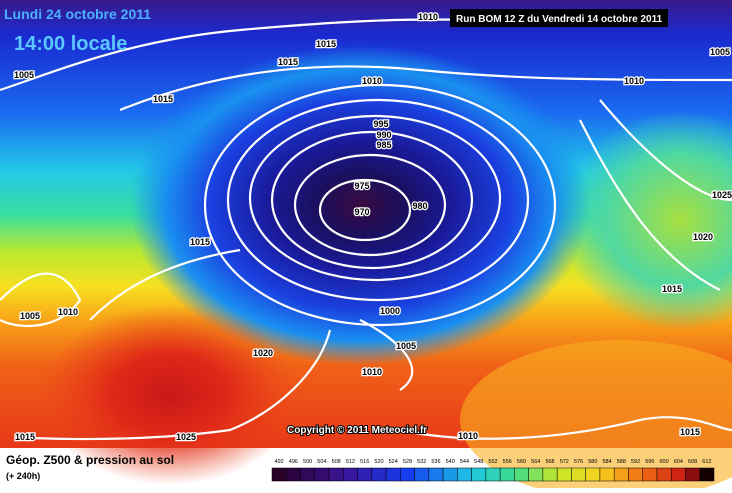 This screenshot has width=732, height=493. What do you see at coordinates (564, 462) in the screenshot?
I see `scale-label: 572` at bounding box center [564, 462].